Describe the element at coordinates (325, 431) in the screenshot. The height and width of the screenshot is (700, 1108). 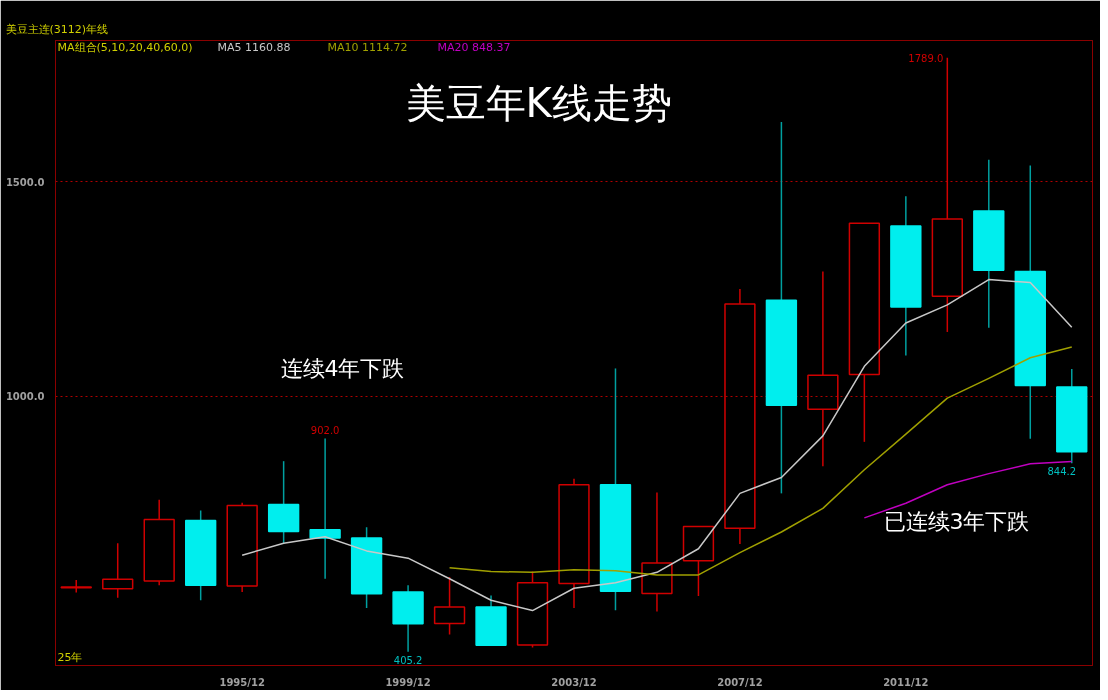
I see `annotation: 902.0` at that location.